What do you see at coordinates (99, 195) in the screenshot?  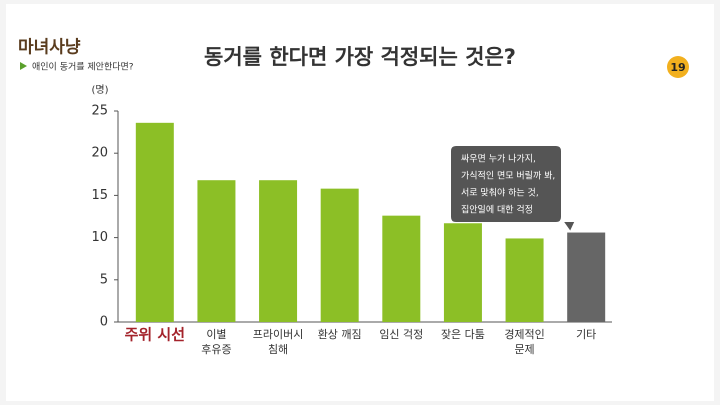 I see `y-tick-label: 15` at bounding box center [99, 195].